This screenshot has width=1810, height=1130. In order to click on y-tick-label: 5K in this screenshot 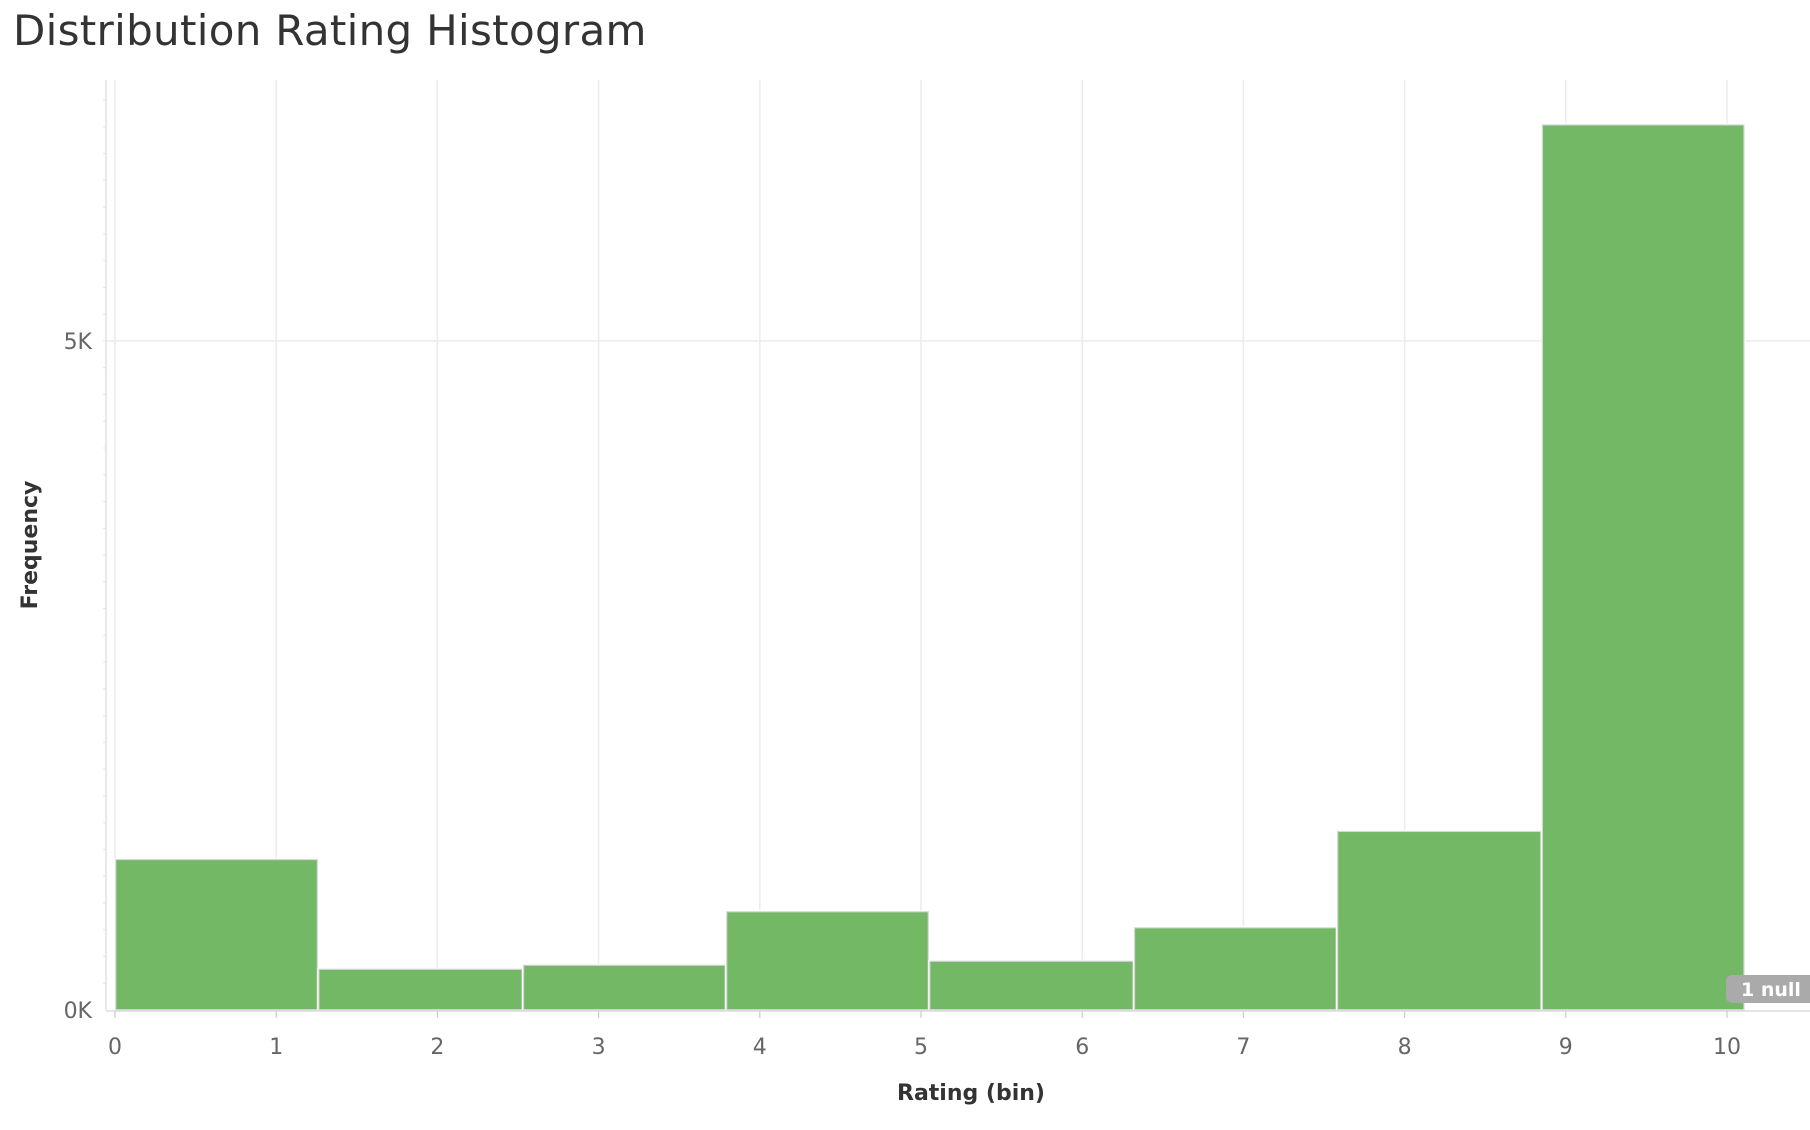, I will do `click(78, 342)`.